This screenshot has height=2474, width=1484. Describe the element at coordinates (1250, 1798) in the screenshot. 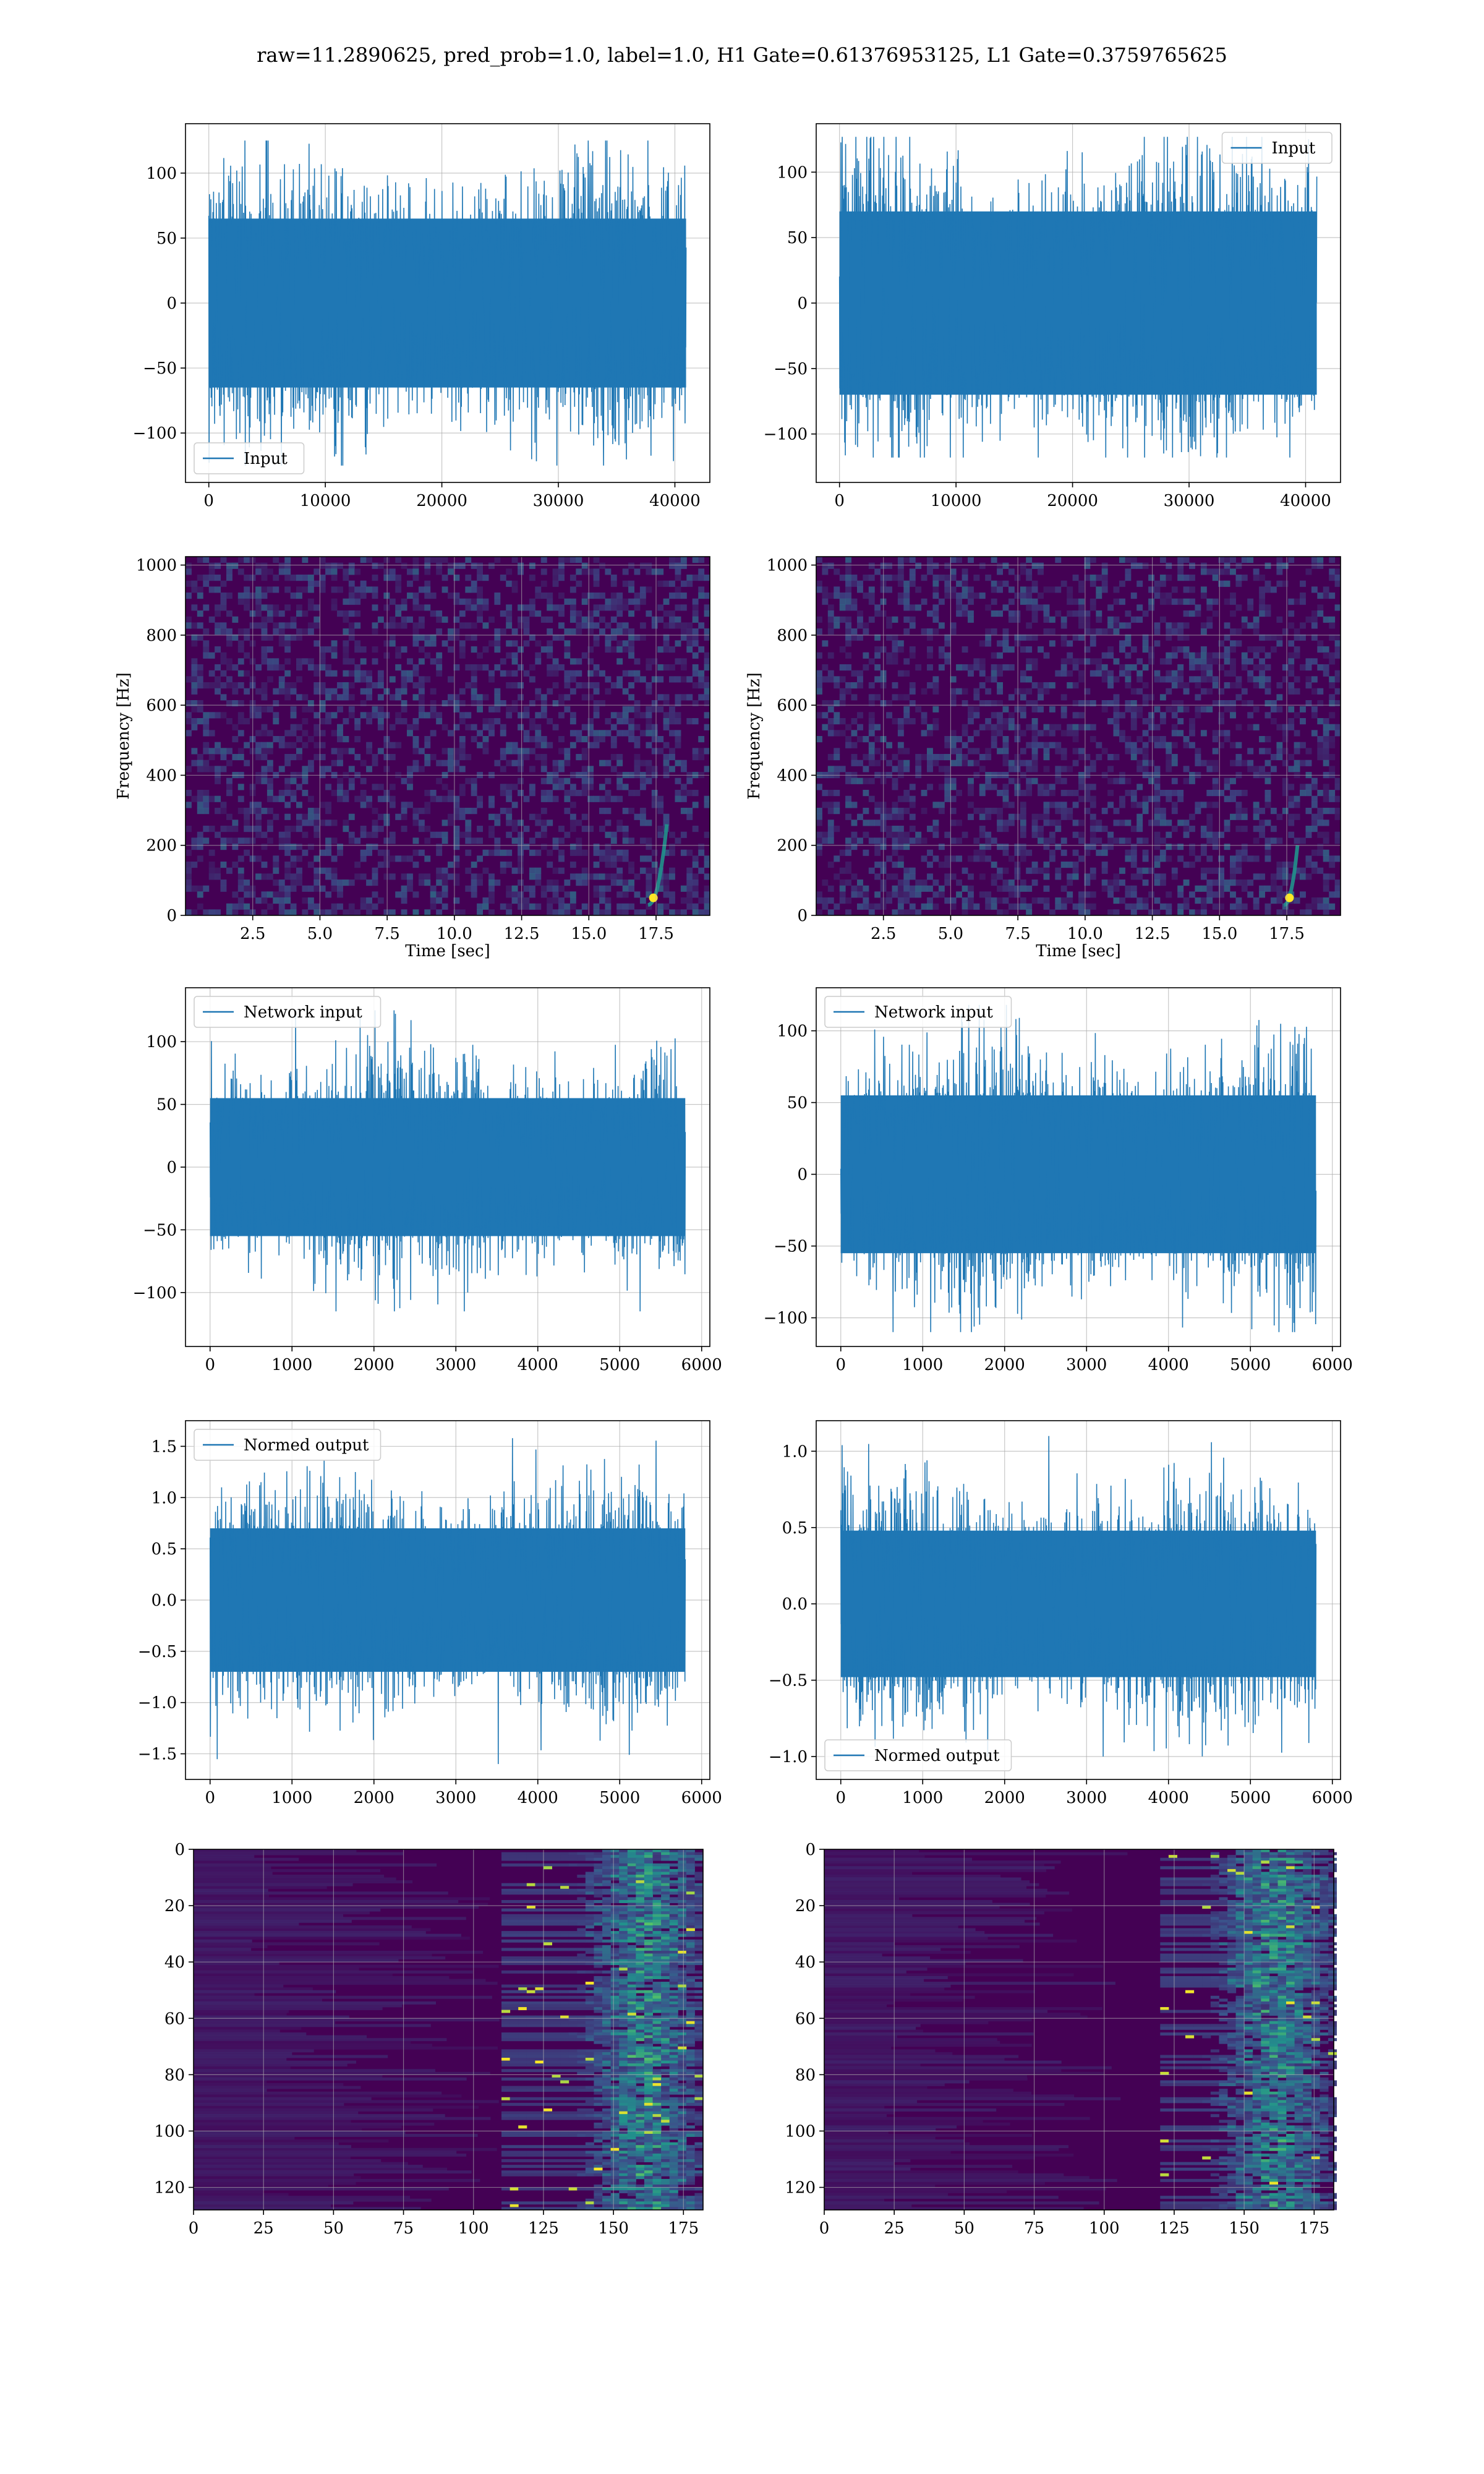

I see `x-tick-label: 5000` at that location.